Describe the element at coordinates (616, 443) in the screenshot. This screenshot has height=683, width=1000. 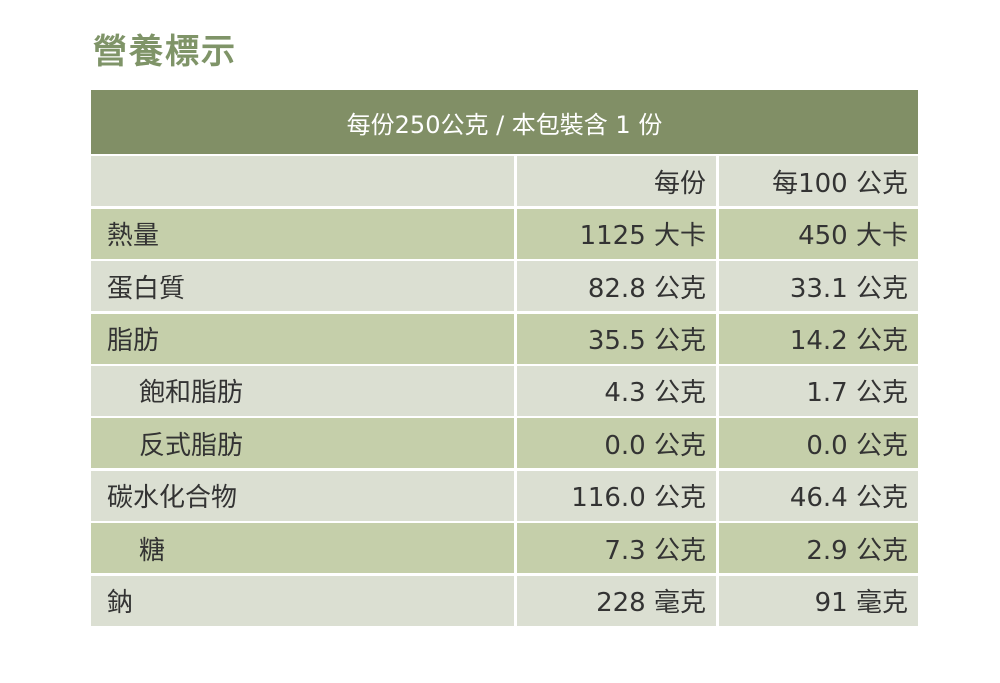
I see `per-serving-value: 0.0 公克` at that location.